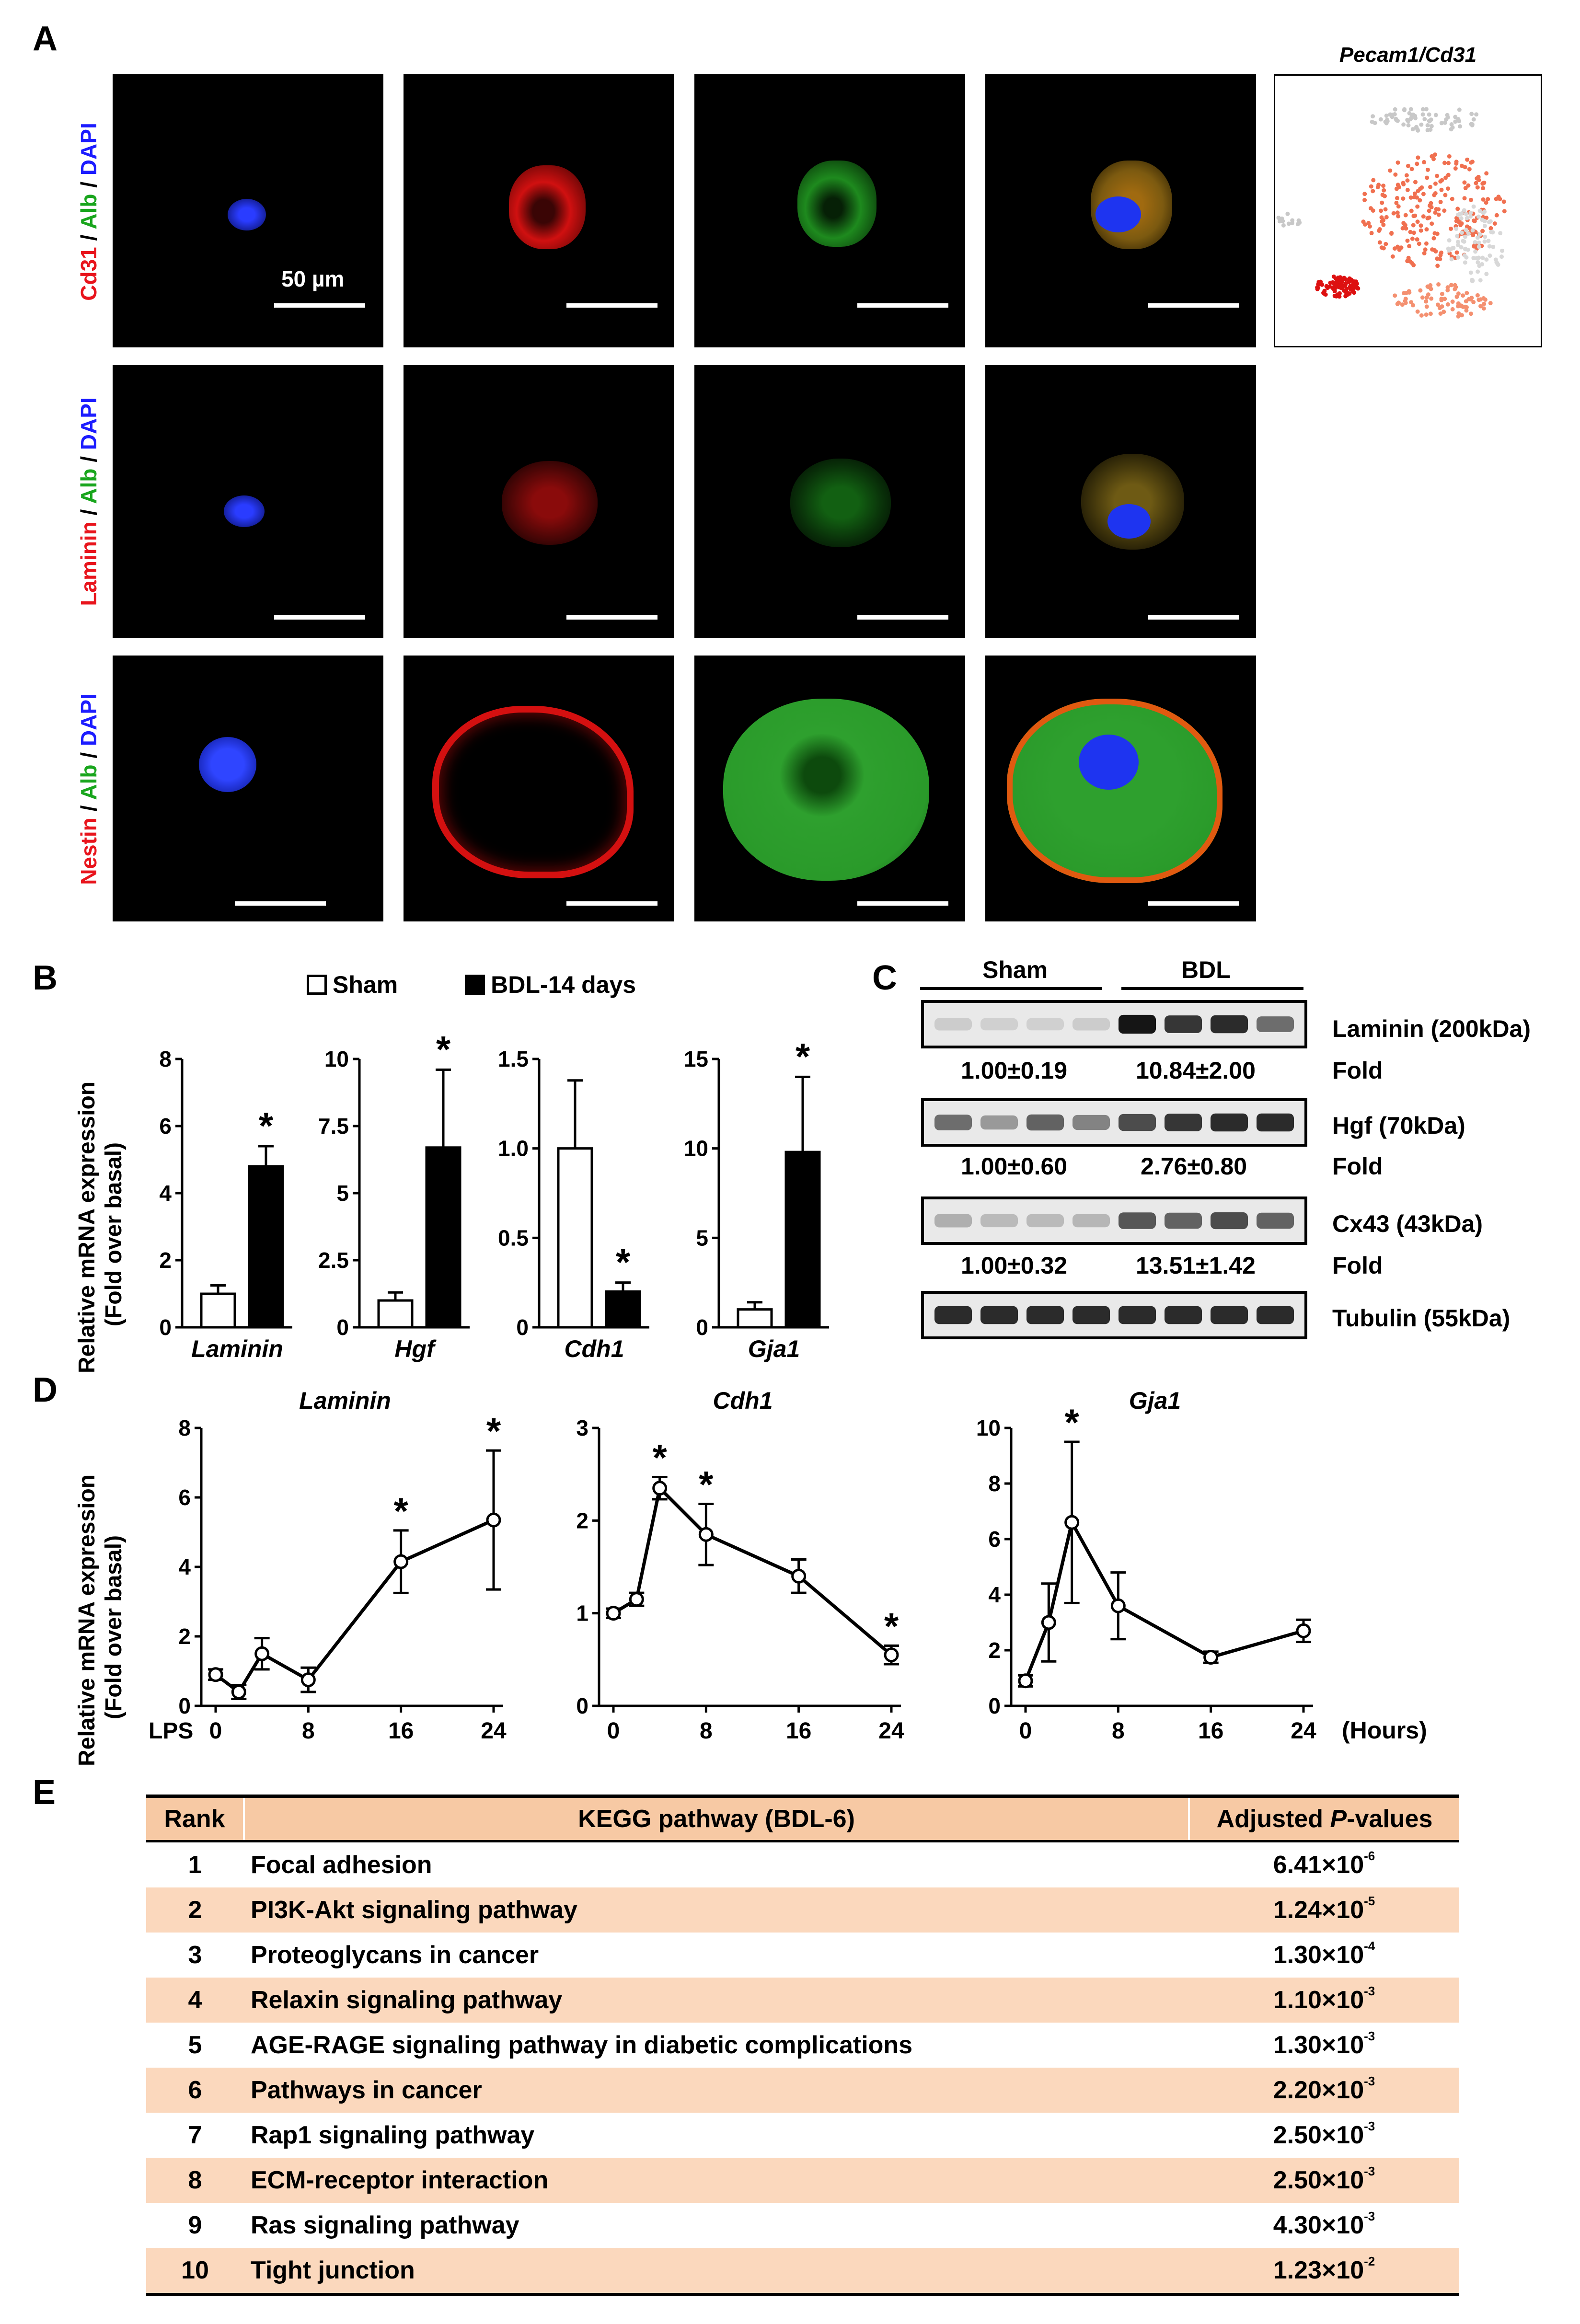 The image size is (1580, 2324). Describe the element at coordinates (195, 2272) in the screenshot. I see `cell-rank: 10` at that location.